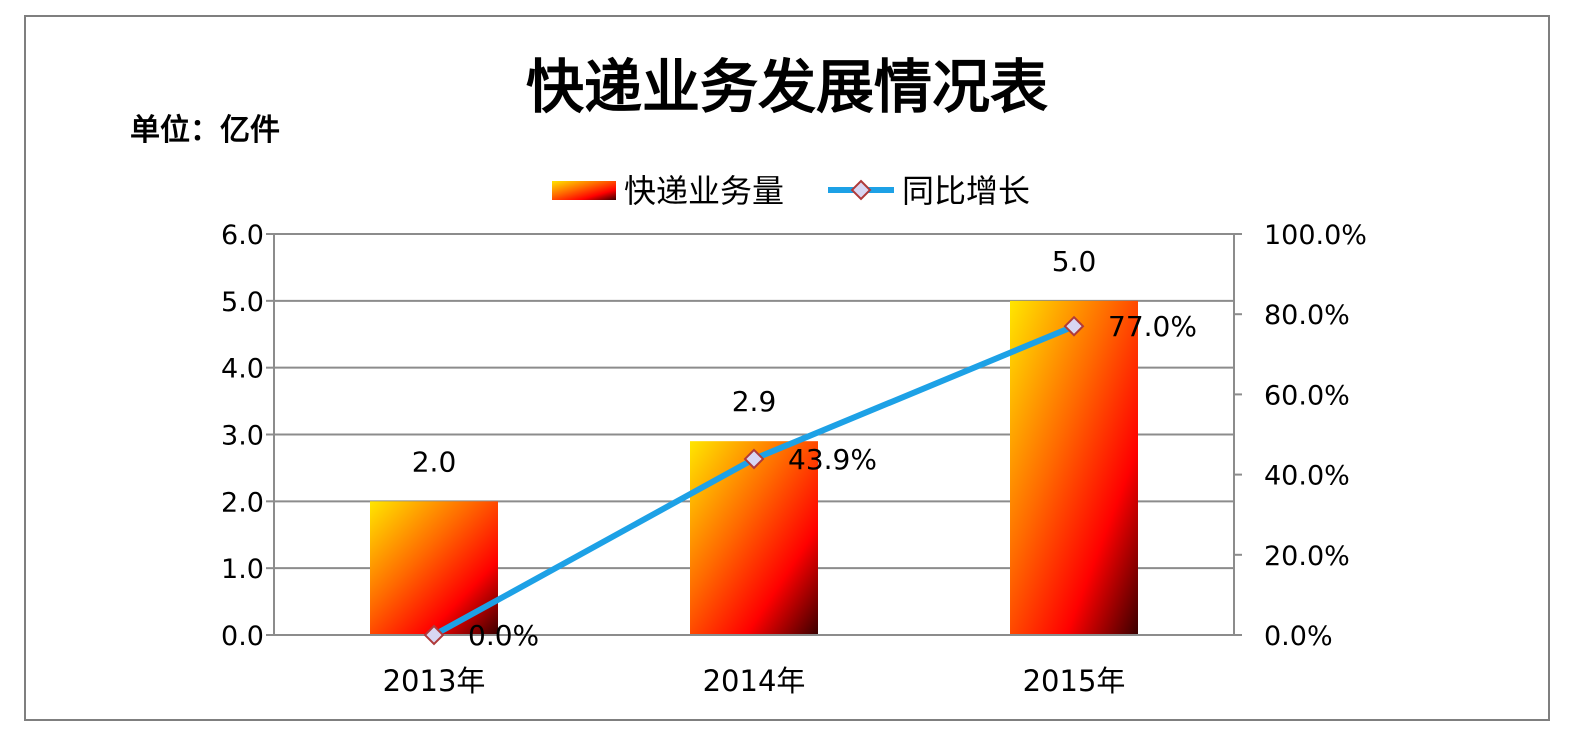 This screenshot has height=740, width=1582. What do you see at coordinates (832, 459) in the screenshot?
I see `line-value-label: 43.9%` at bounding box center [832, 459].